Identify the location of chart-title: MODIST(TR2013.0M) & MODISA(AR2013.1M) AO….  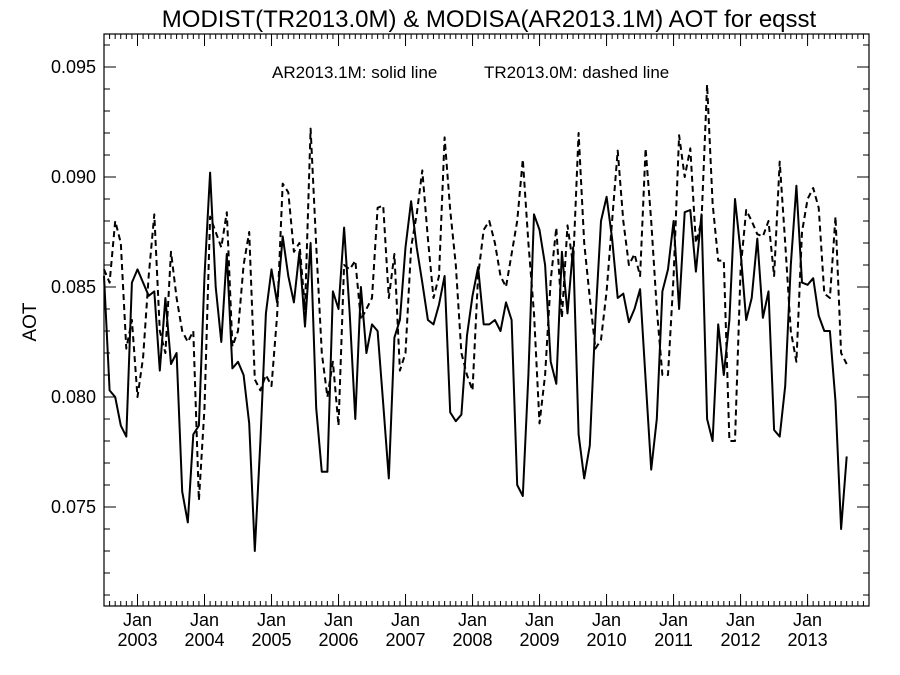
(489, 19).